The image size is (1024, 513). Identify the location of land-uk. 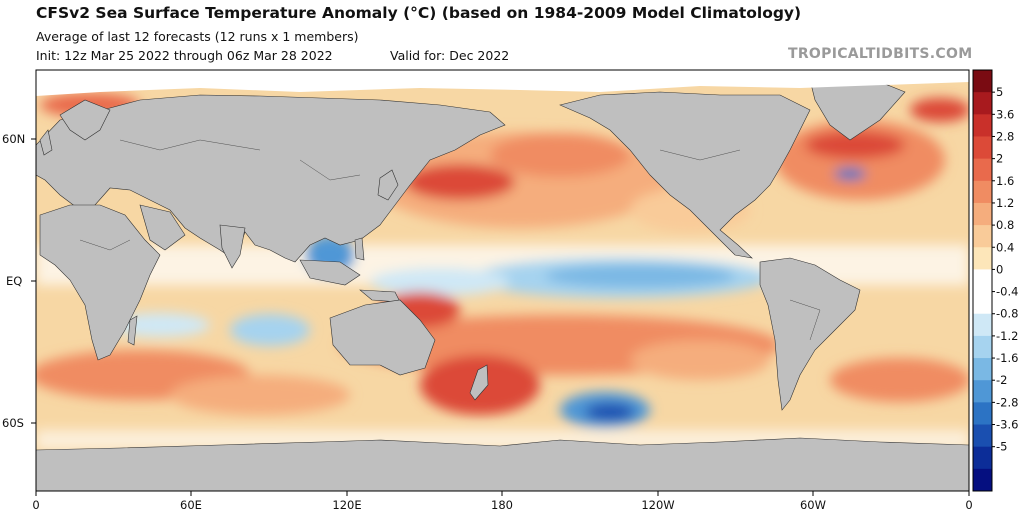
(46, 142).